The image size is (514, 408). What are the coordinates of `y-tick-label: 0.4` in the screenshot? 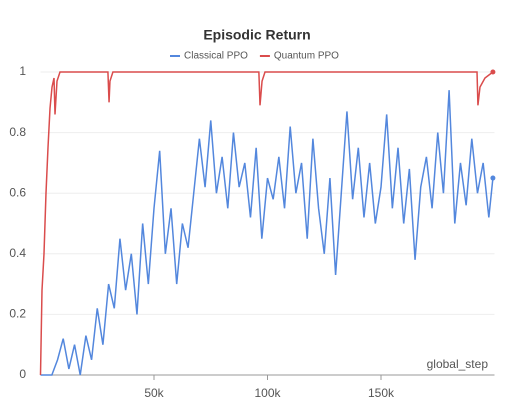 It's located at (17, 253).